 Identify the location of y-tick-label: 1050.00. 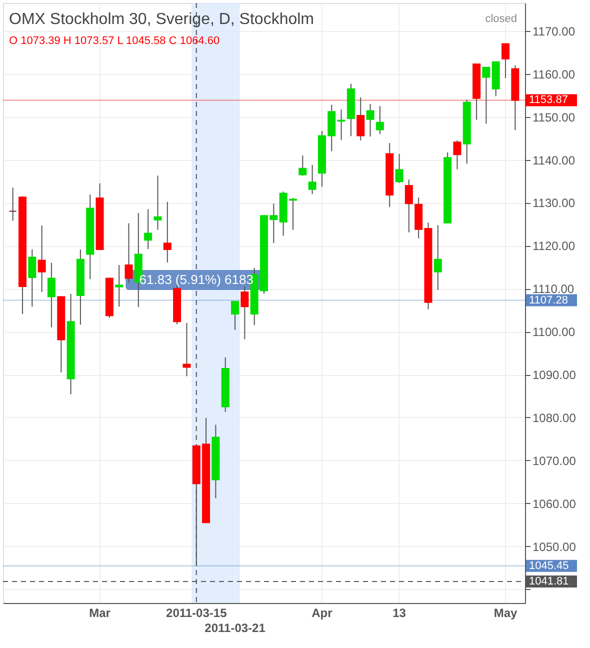
(554, 547).